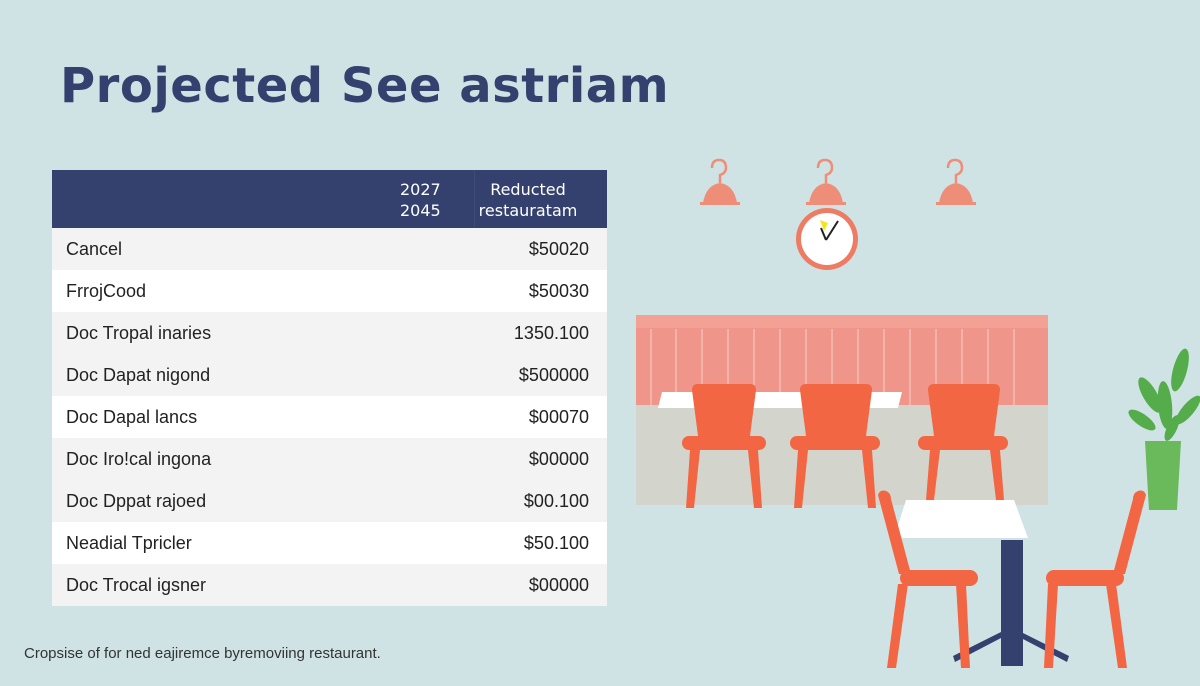 The width and height of the screenshot is (1200, 686). What do you see at coordinates (329, 543) in the screenshot?
I see `table-row: Neadial Tpricler $50.100` at bounding box center [329, 543].